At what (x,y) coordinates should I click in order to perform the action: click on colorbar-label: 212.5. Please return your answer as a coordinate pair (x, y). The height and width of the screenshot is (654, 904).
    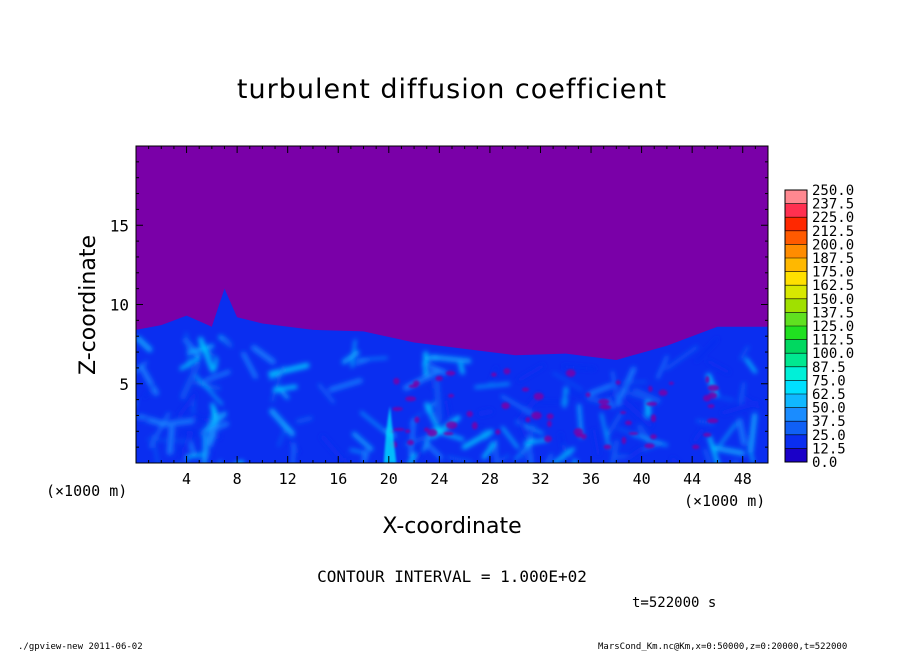
    Looking at the image, I should click on (833, 232).